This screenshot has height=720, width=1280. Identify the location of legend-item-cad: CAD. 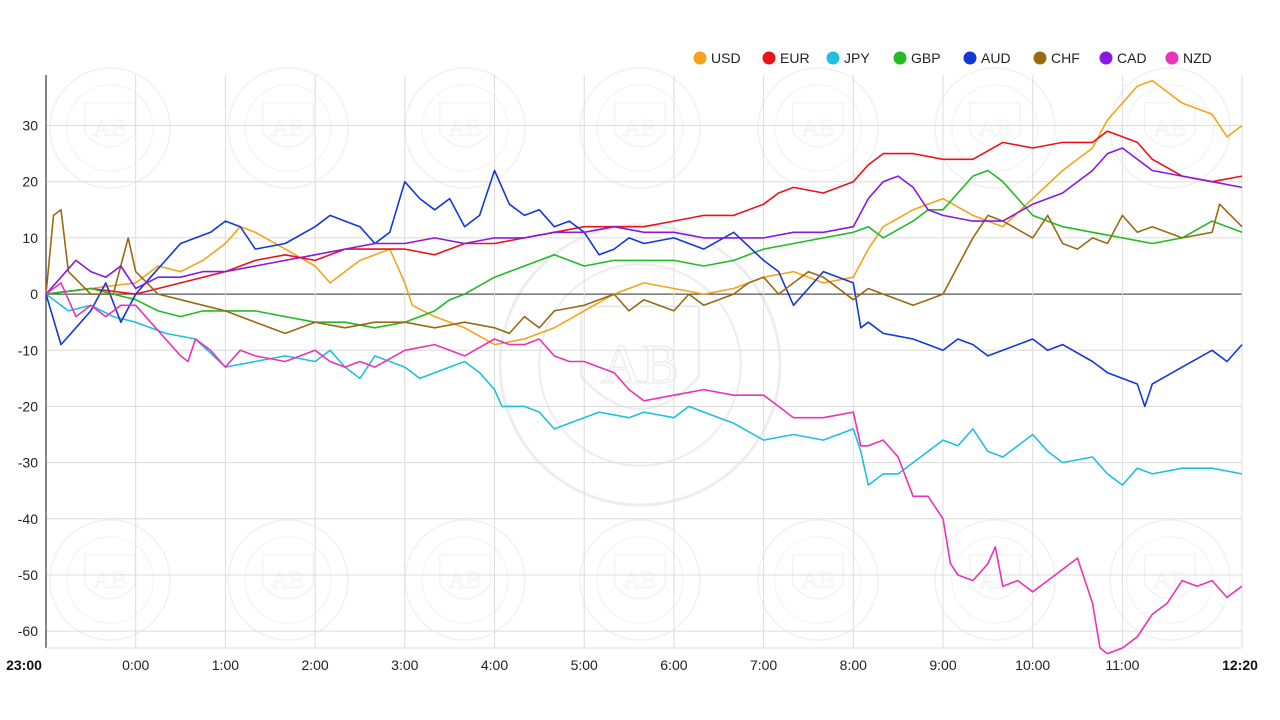
(1123, 58).